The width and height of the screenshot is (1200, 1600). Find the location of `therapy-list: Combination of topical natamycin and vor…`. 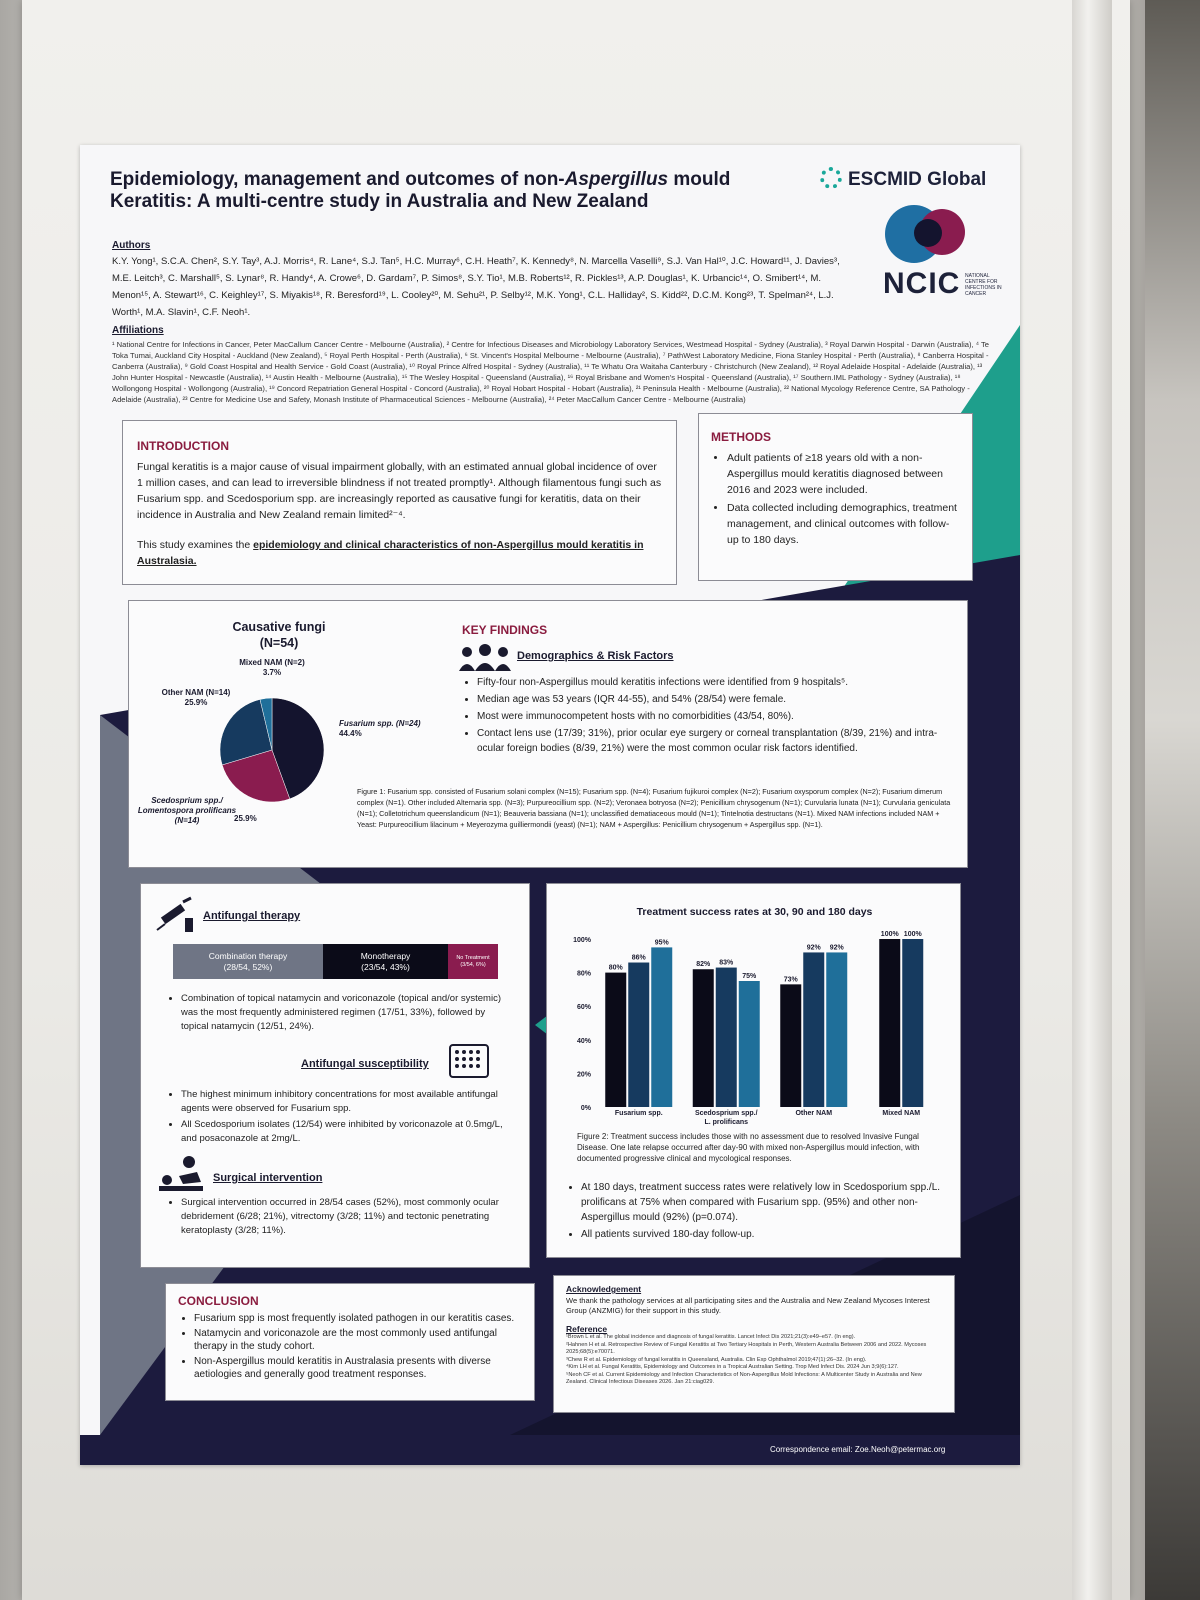

therapy-list: Combination of topical natamycin and vor… is located at coordinates (340, 1011).